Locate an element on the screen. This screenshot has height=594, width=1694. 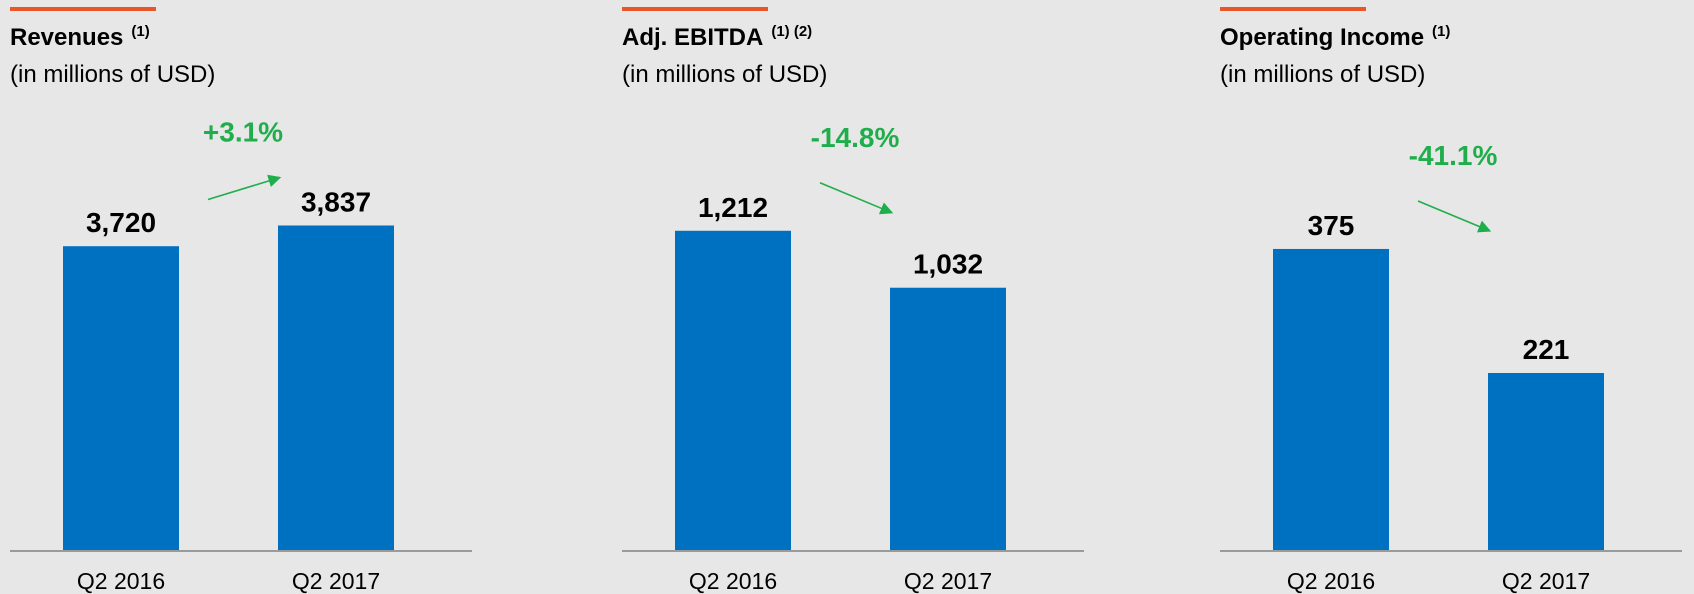
chart-title-text: Adj. EBITDA is located at coordinates (692, 37).